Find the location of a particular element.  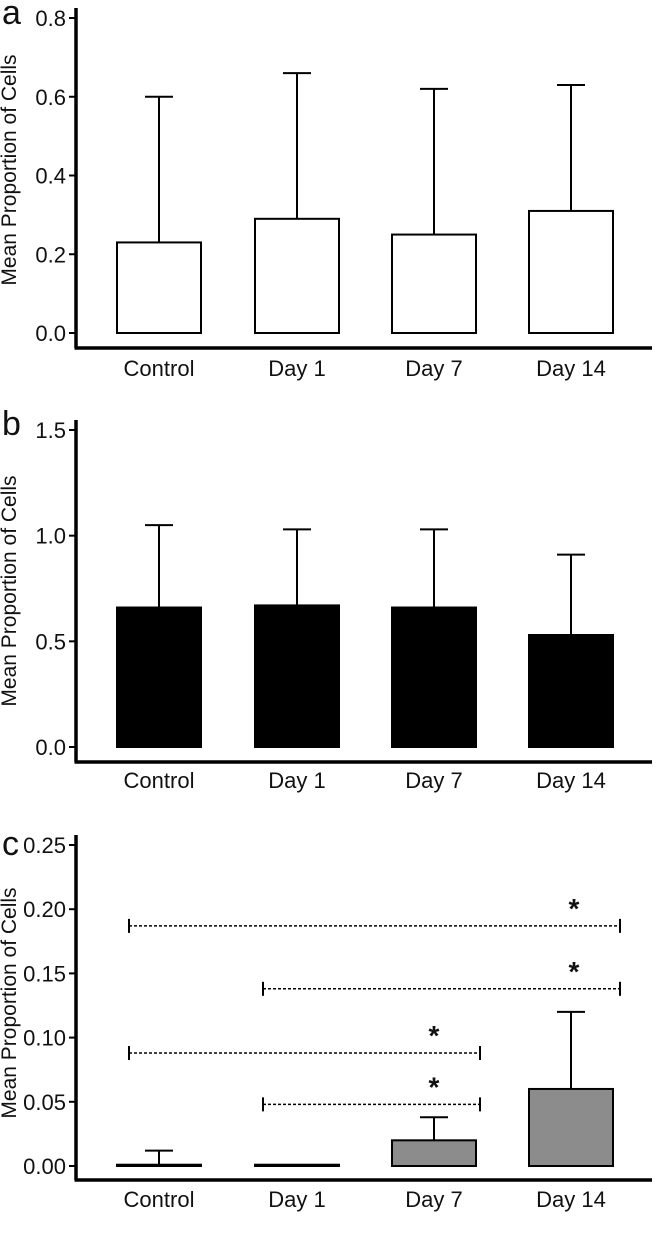

panel-c-category-label: Day 14 is located at coordinates (571, 1199).